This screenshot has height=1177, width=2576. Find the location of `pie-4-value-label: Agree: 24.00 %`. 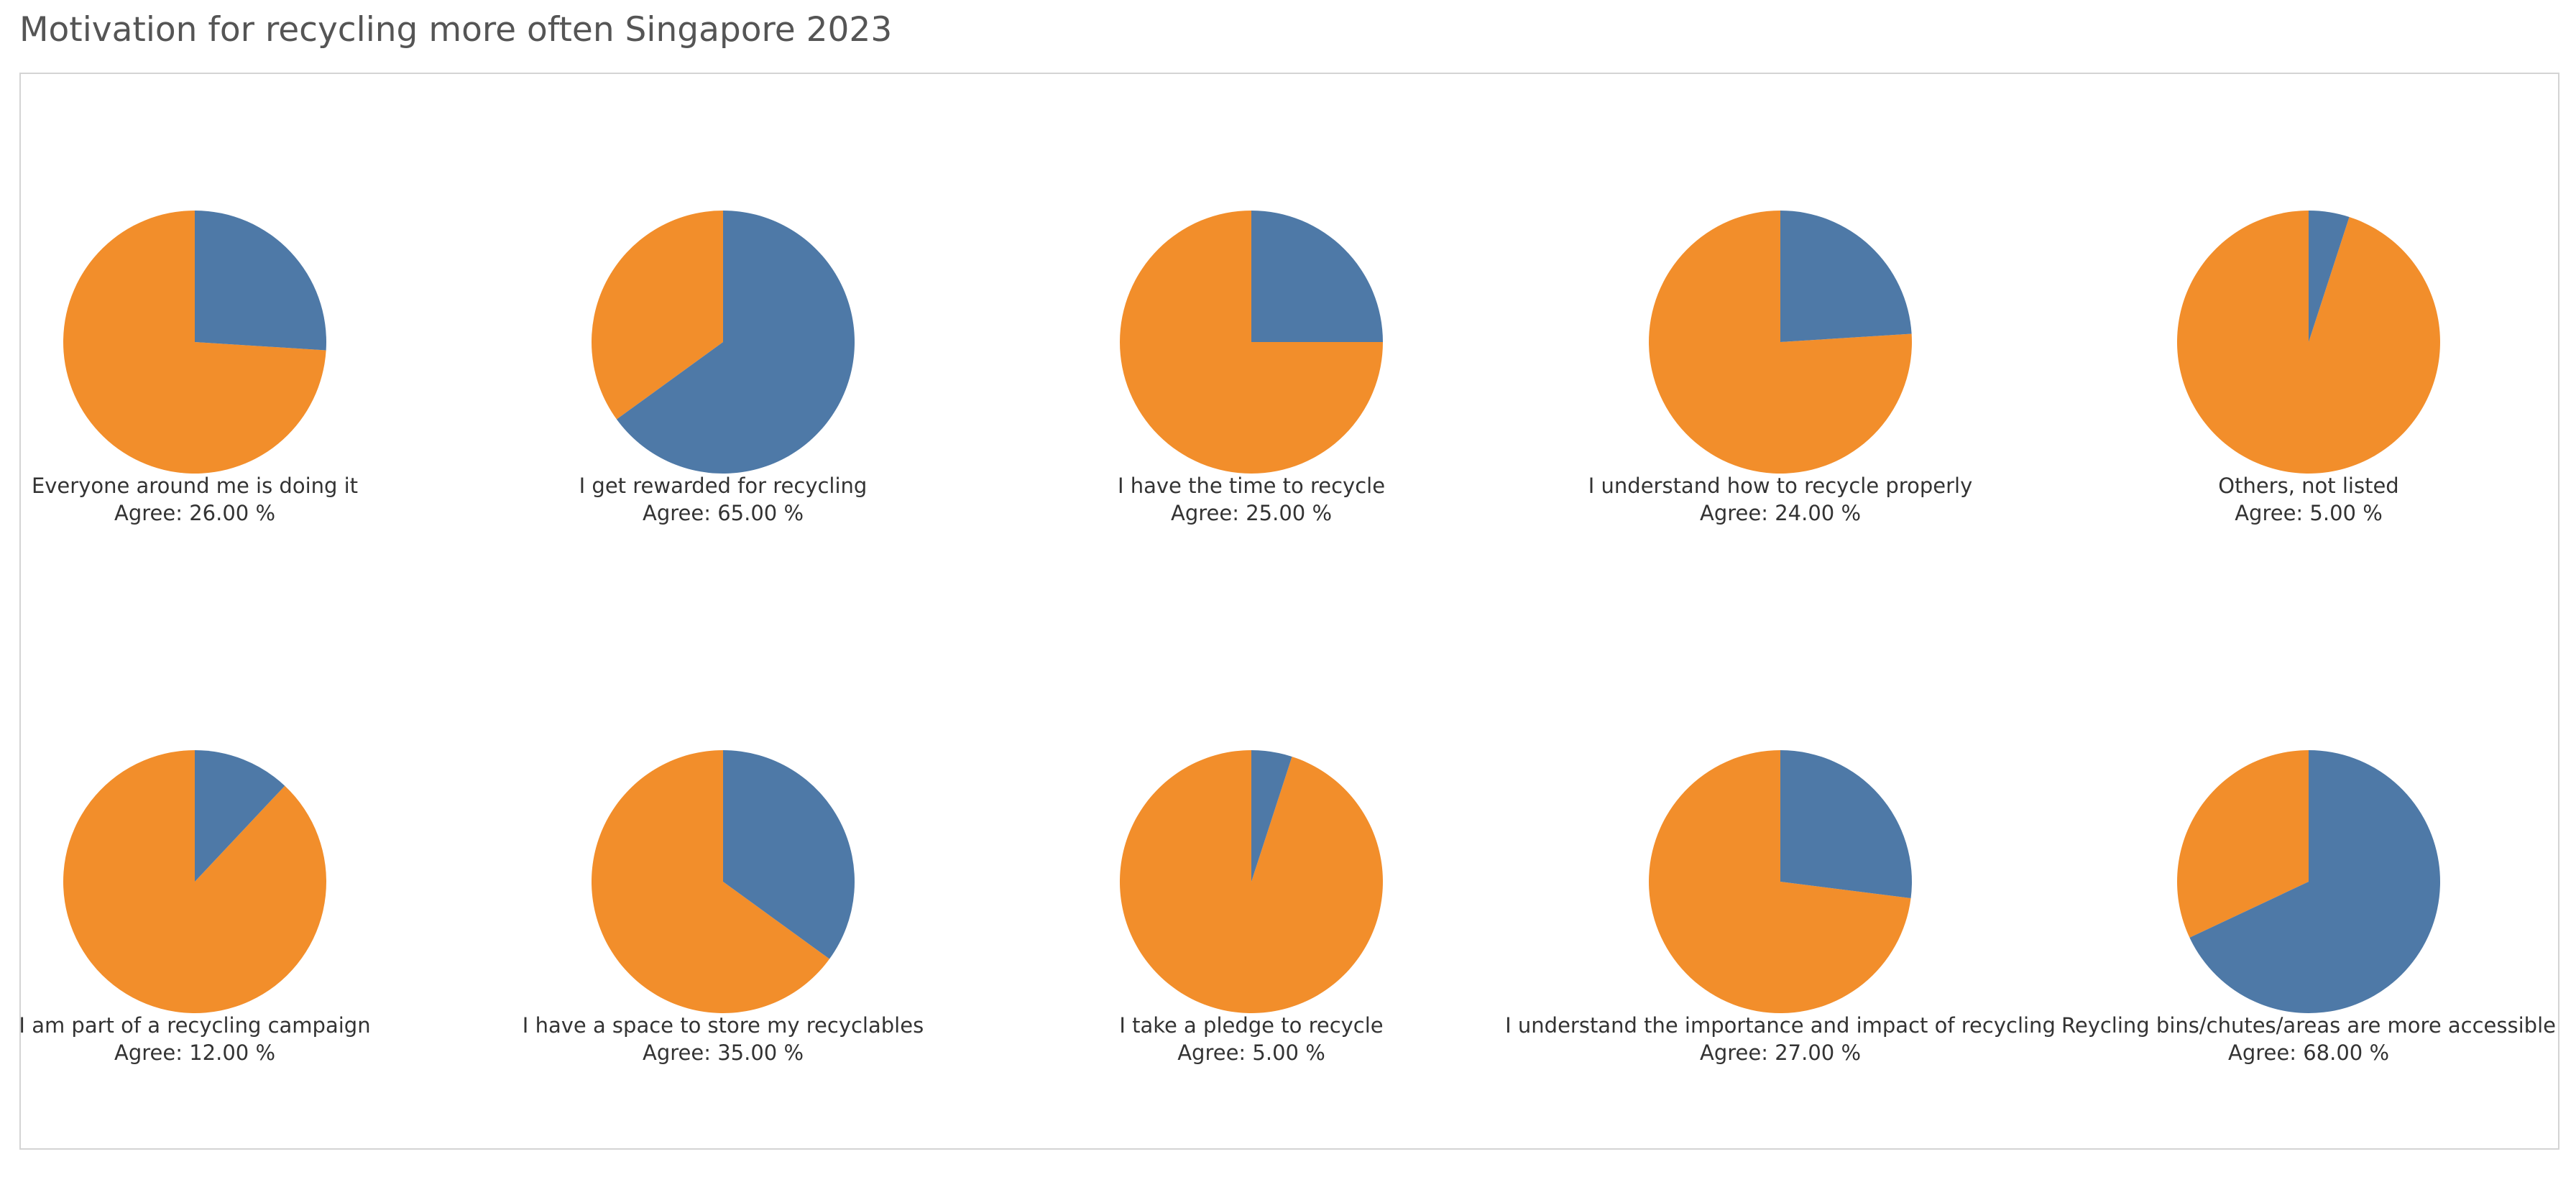

pie-4-value-label: Agree: 24.00 % is located at coordinates (1780, 513).